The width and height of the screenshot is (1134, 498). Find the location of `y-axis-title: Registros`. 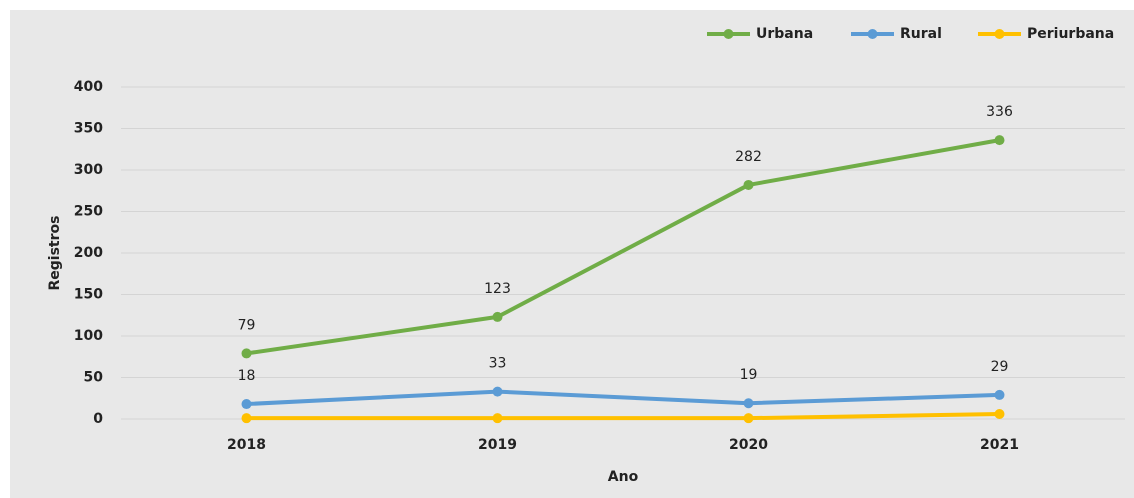

y-axis-title: Registros is located at coordinates (55, 253).